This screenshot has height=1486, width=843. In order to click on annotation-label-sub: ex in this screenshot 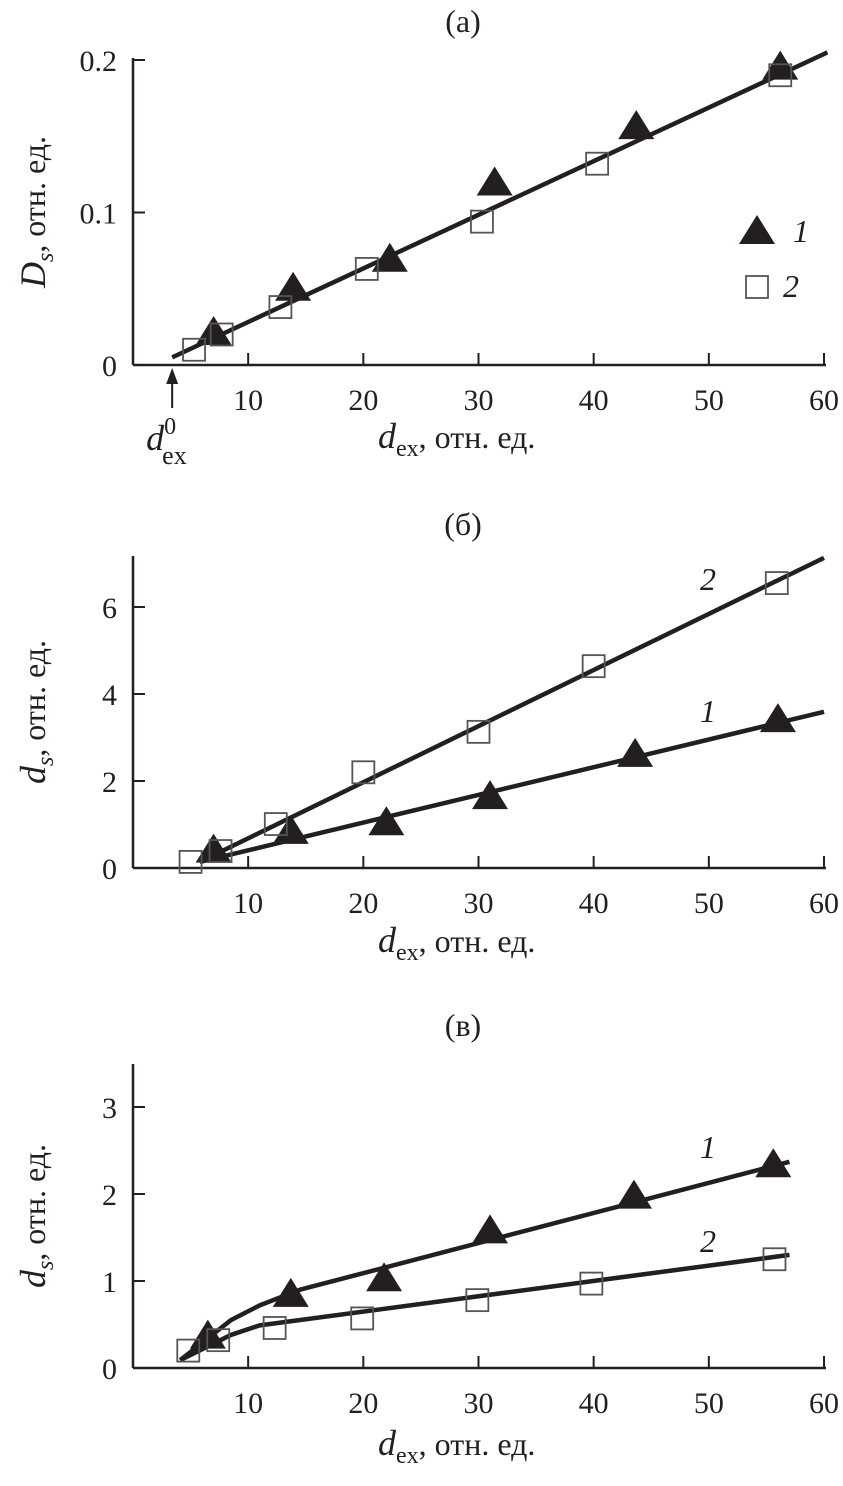, I will do `click(174, 455)`.